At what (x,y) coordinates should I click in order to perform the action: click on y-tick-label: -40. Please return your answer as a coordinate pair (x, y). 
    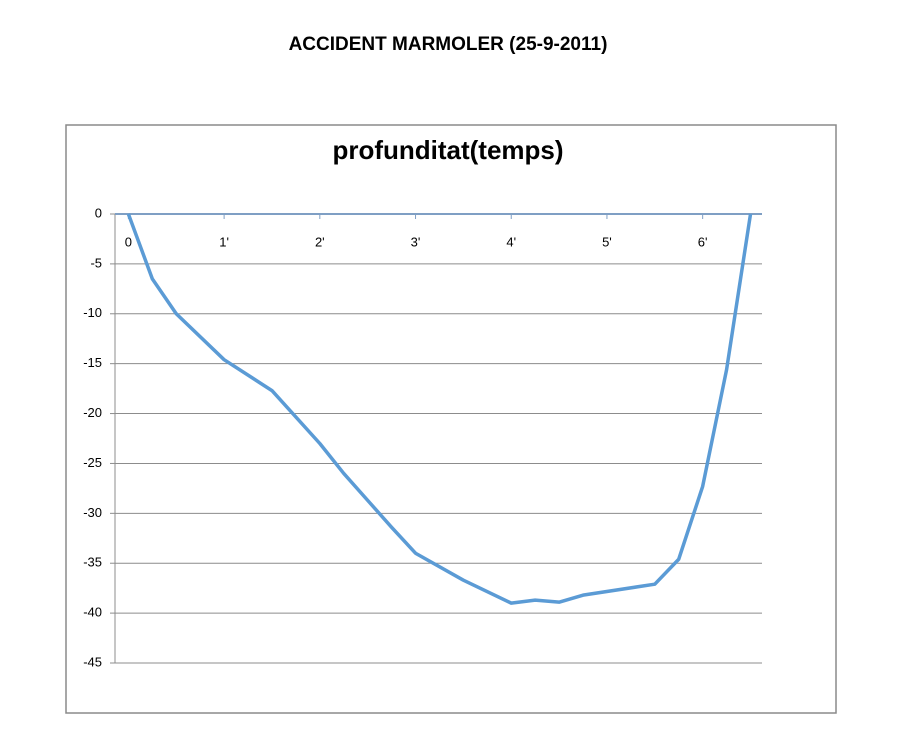
    Looking at the image, I should click on (92, 612).